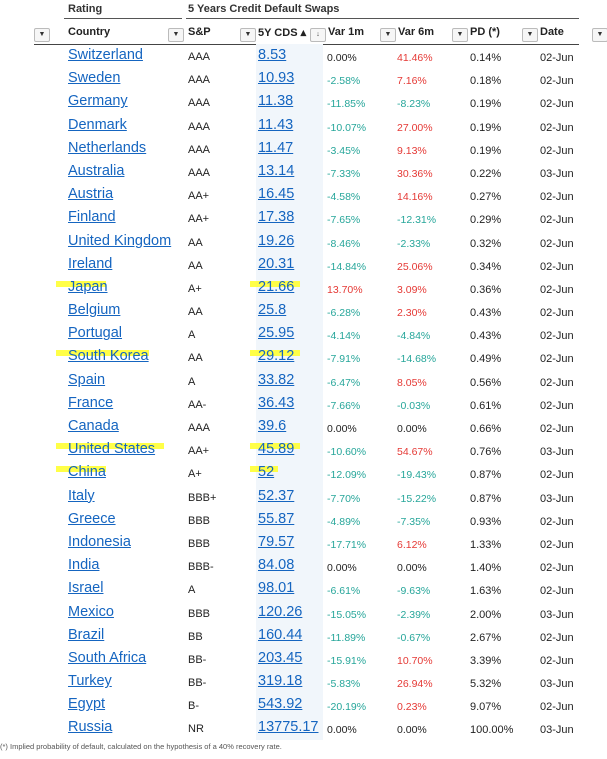  What do you see at coordinates (557, 173) in the screenshot?
I see `date-value: 03-Jun` at bounding box center [557, 173].